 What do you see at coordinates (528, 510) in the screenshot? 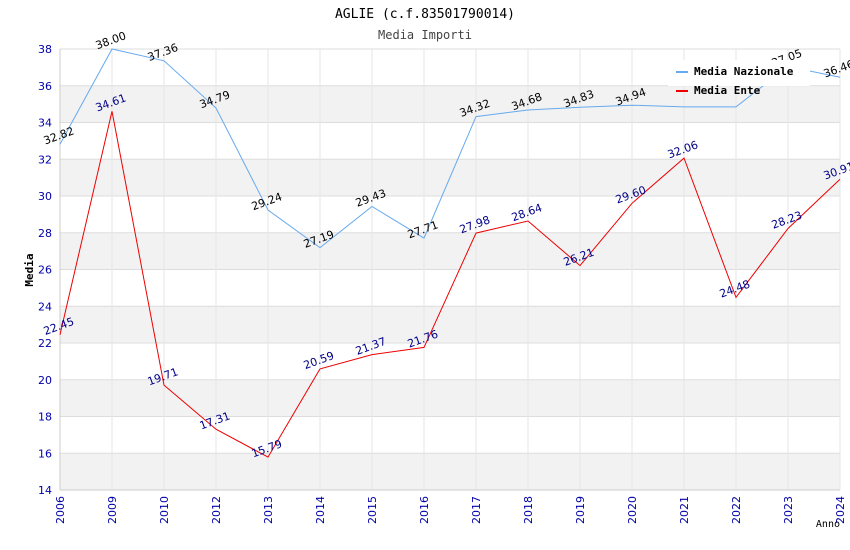
I see `x-tick-label: 2018` at bounding box center [528, 510].